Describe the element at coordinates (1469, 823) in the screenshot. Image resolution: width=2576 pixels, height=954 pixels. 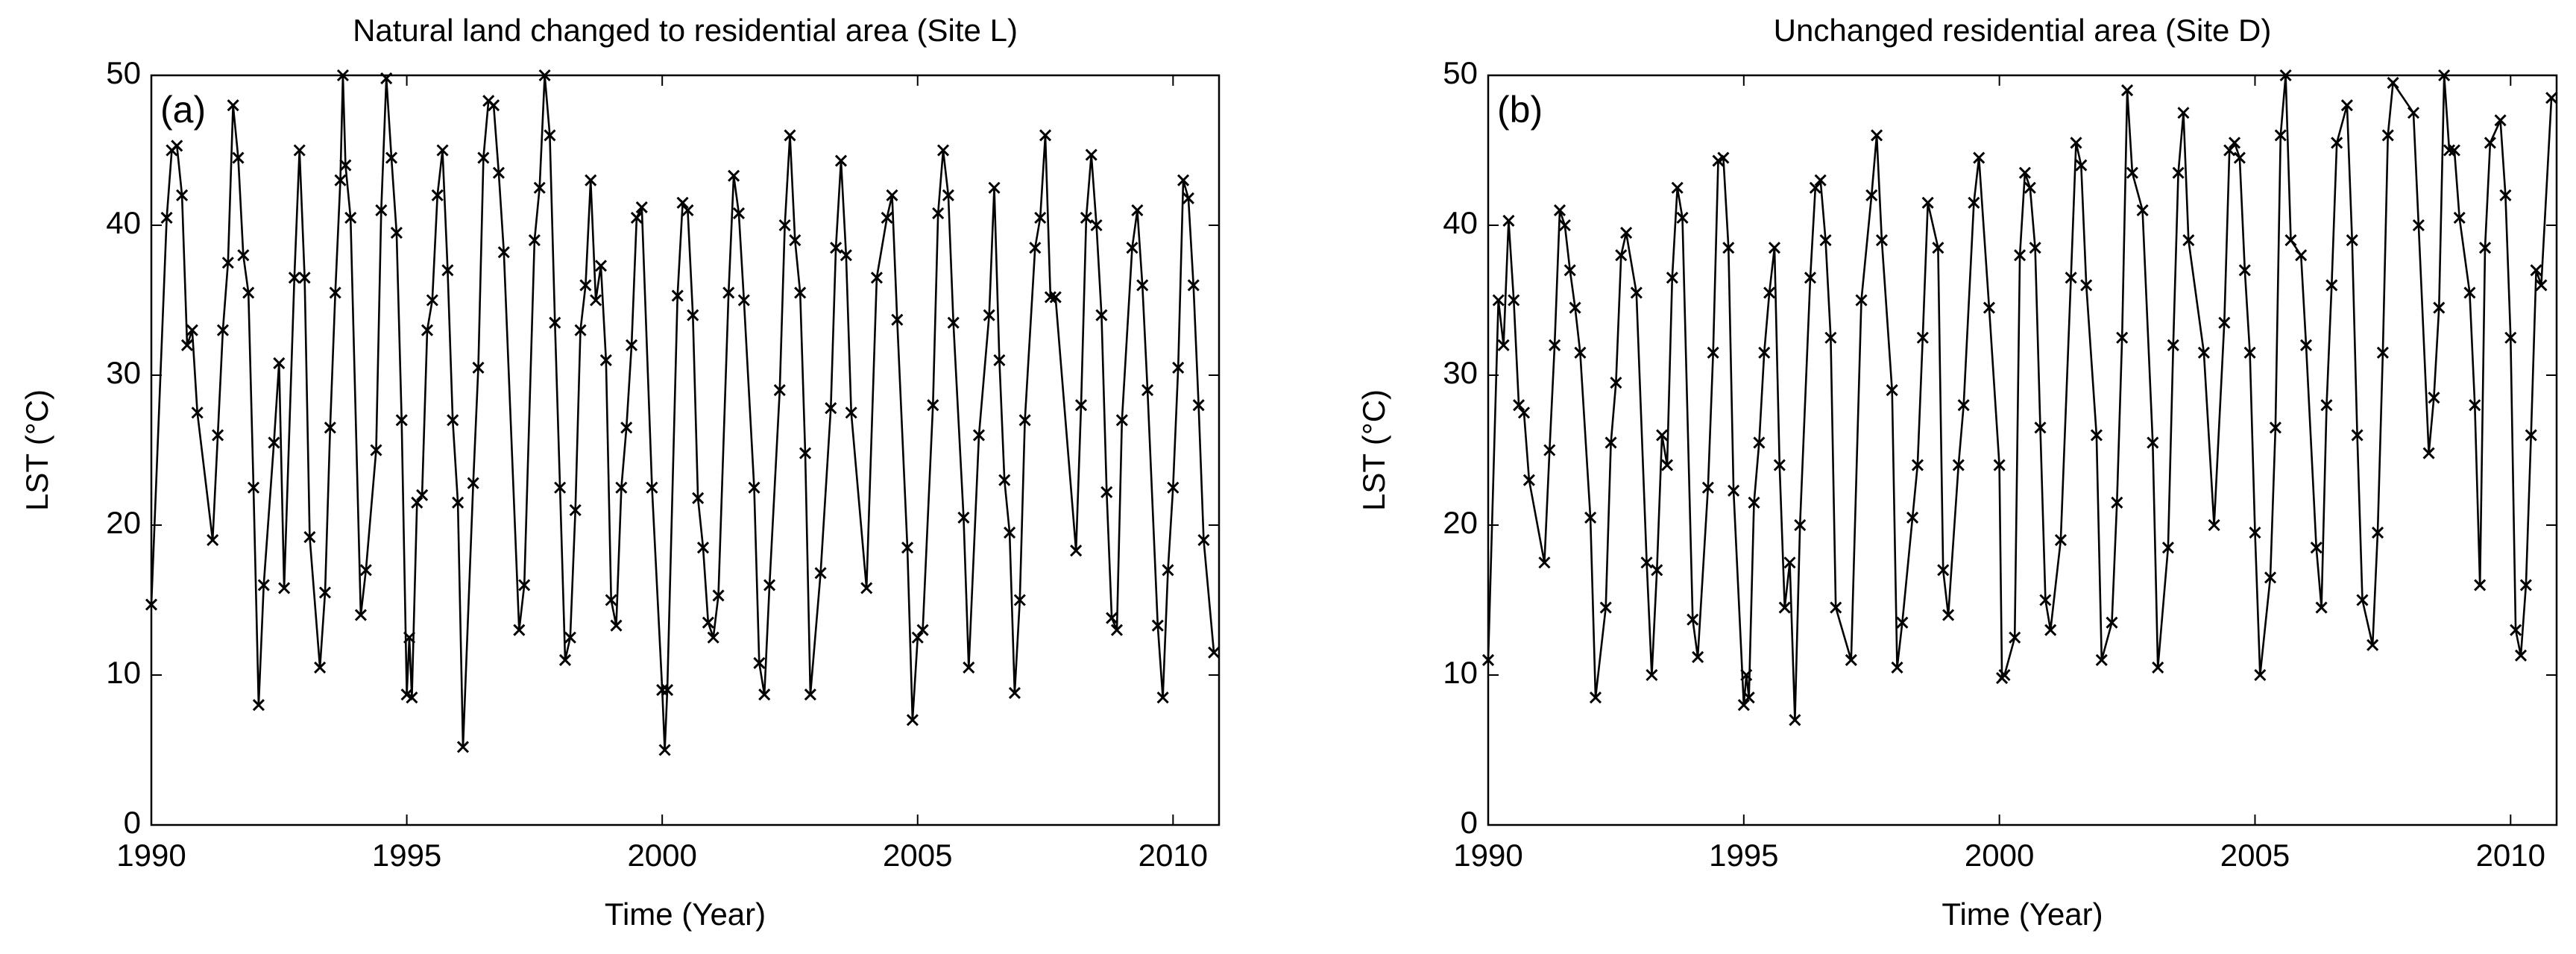
I see `y-tick-label: 0` at that location.